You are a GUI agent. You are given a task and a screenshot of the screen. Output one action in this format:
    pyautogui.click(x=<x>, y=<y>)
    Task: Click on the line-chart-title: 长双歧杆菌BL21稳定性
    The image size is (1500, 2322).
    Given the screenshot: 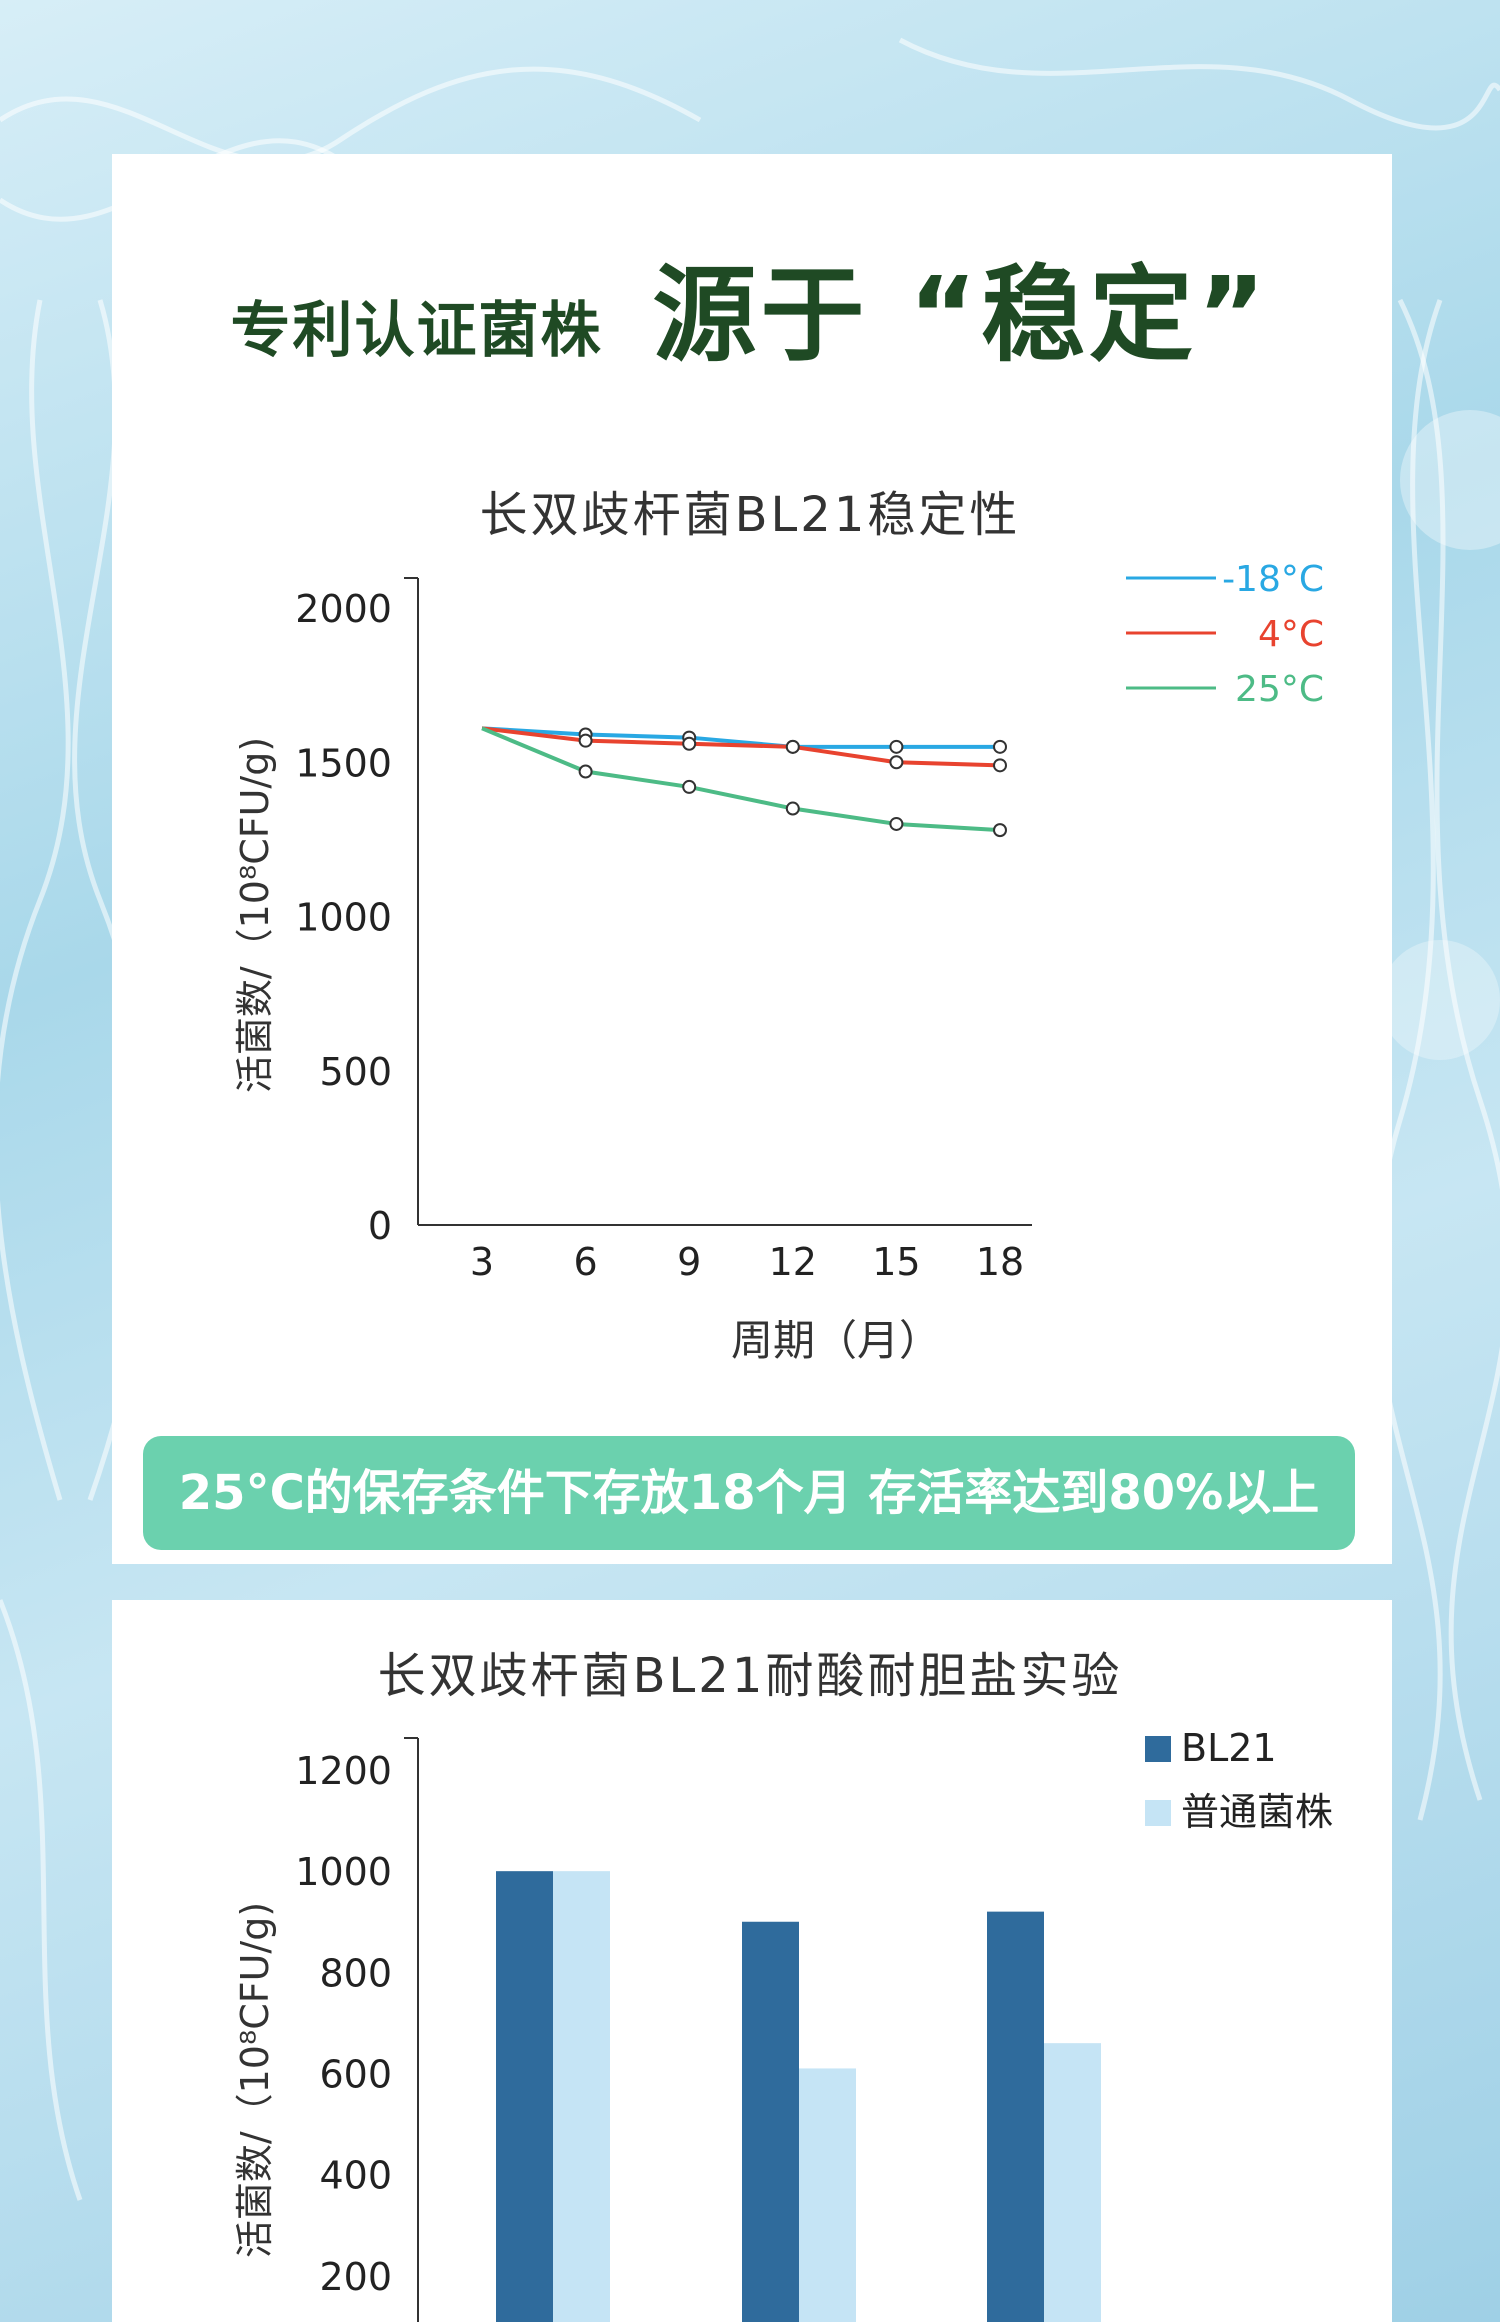 What is the action you would take?
    pyautogui.click(x=750, y=515)
    